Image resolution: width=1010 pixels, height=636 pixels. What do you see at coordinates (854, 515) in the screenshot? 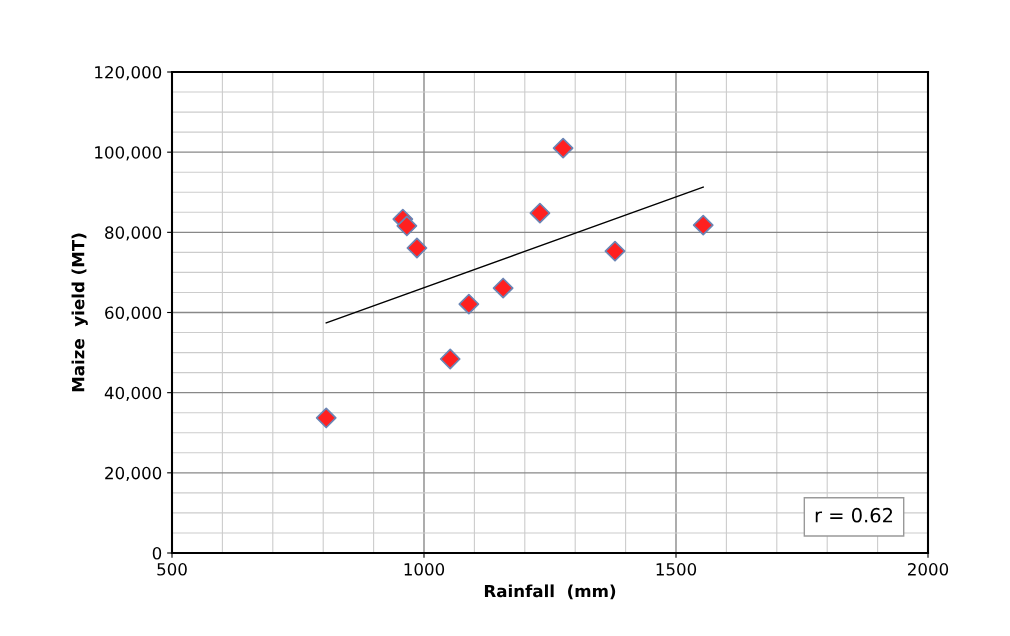
I see `annotation: r = 0.62` at bounding box center [854, 515].